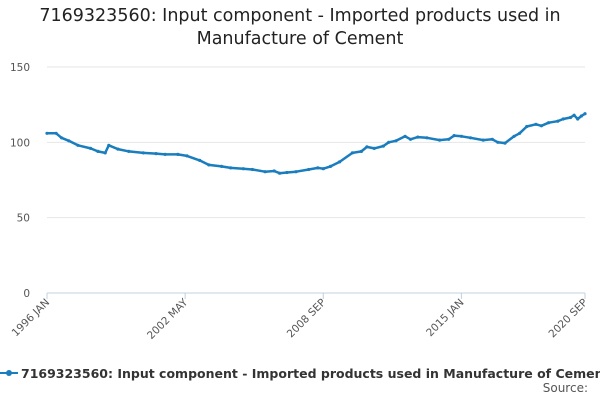 The width and height of the screenshot is (600, 400). Describe the element at coordinates (20, 143) in the screenshot. I see `y-tick-label-100: 100` at that location.